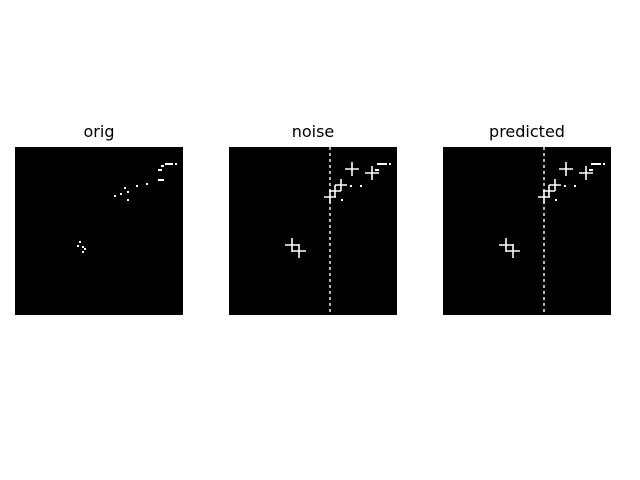 The image size is (640, 480). What do you see at coordinates (313, 131) in the screenshot?
I see `panel-title-noise: noise` at bounding box center [313, 131].